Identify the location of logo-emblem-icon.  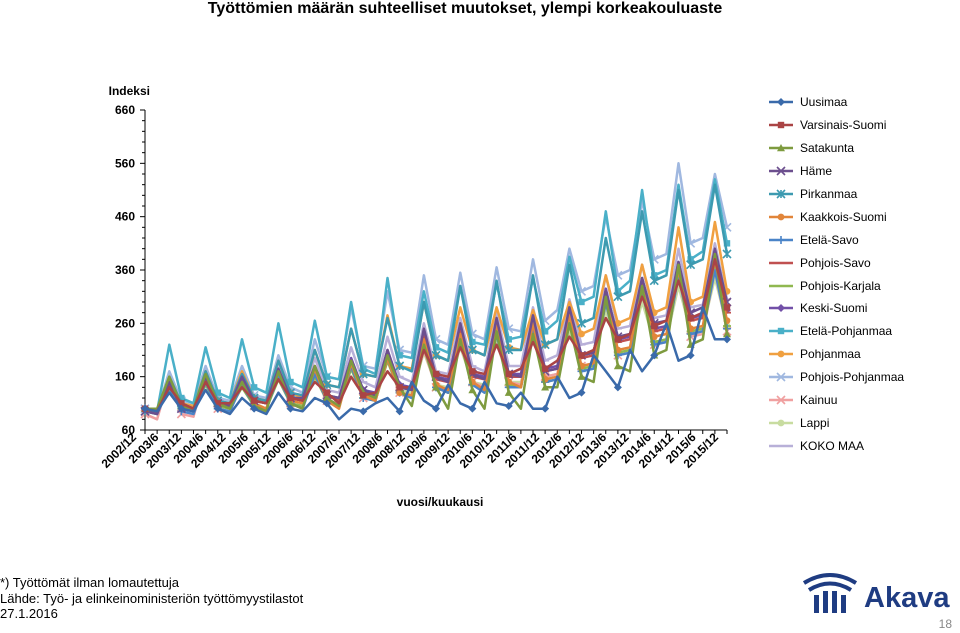
(830, 593).